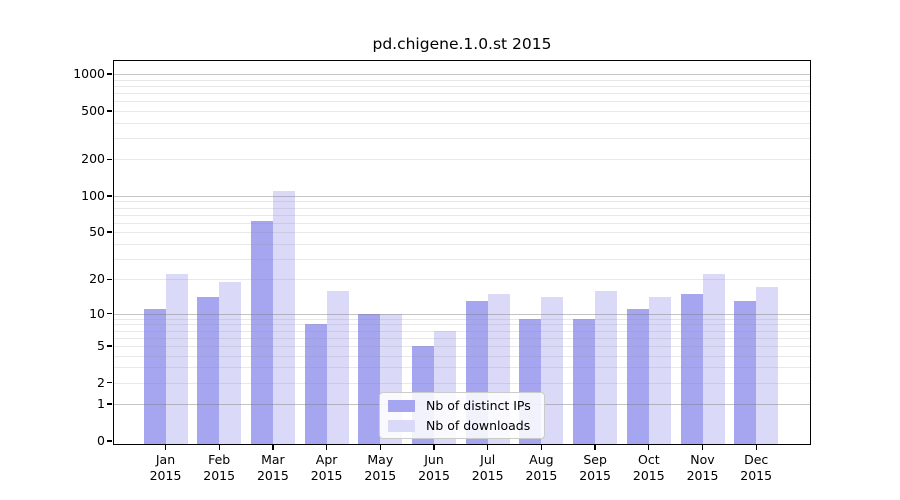  What do you see at coordinates (702, 467) in the screenshot?
I see `x-tick-label: Nov 2015` at bounding box center [702, 467].